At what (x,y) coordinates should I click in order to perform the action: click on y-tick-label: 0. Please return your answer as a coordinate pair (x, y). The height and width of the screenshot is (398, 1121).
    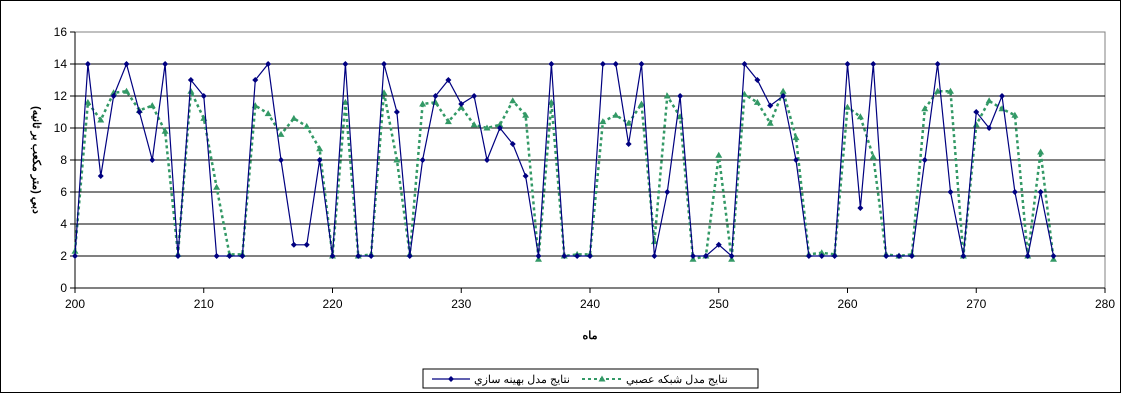
    Looking at the image, I should click on (63, 288).